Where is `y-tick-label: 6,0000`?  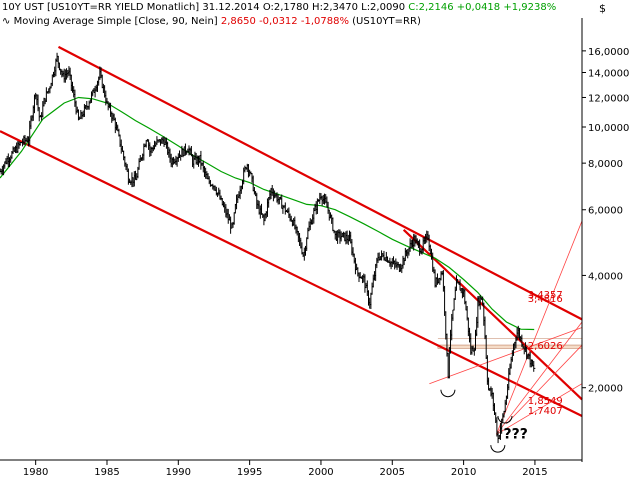 y-tick-label: 6,0000 is located at coordinates (605, 211).